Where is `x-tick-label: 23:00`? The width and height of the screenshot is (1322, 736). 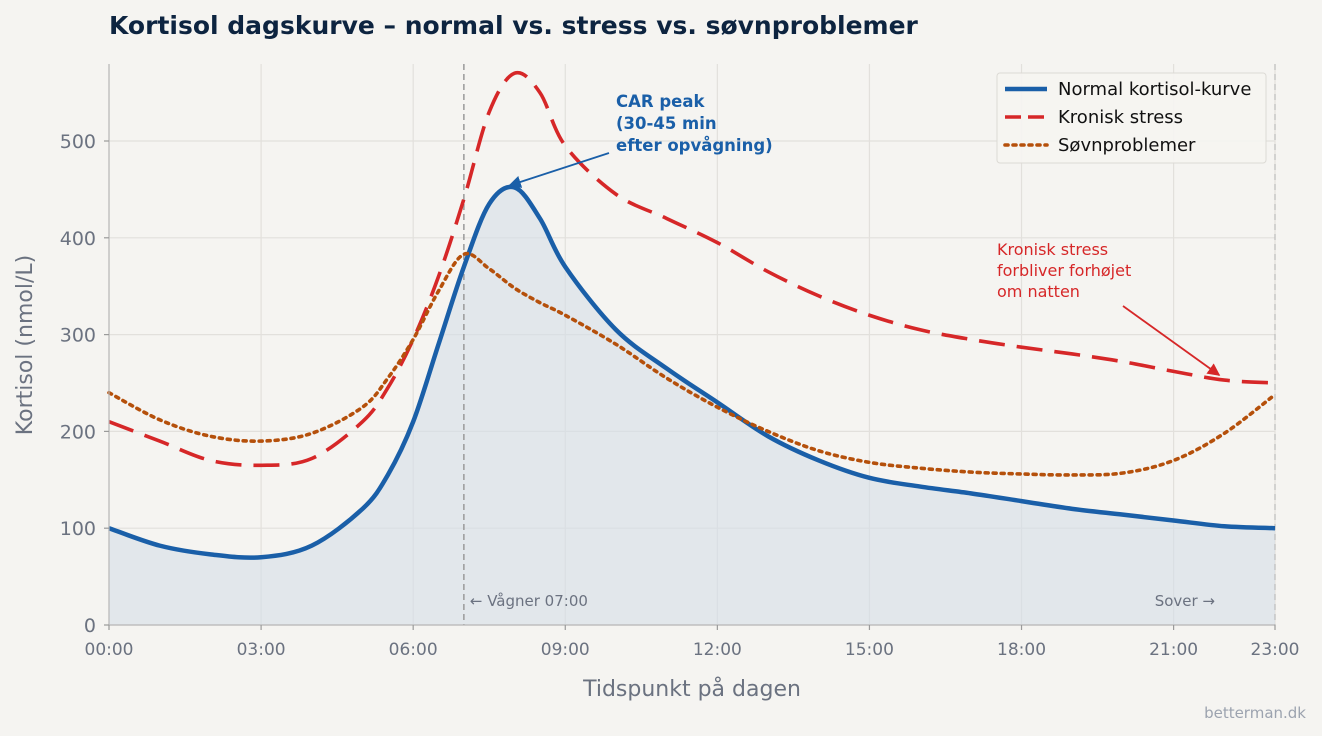
x-tick-label: 23:00 is located at coordinates (1275, 650).